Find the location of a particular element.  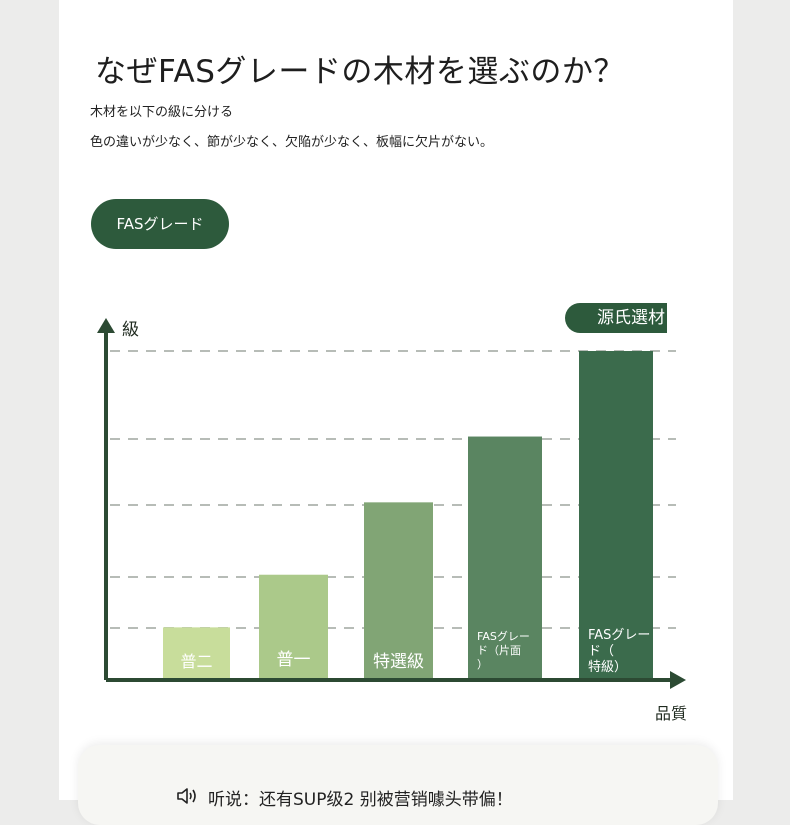

y-axis-arrow is located at coordinates (106, 325).